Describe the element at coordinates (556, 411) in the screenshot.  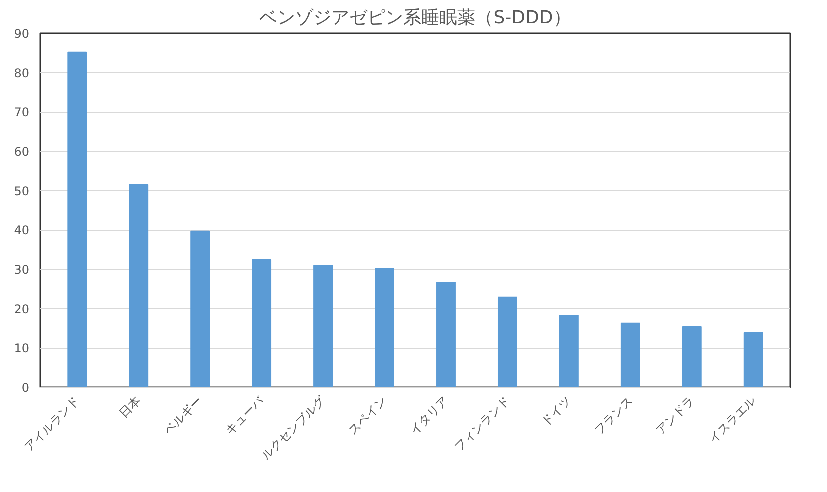
I see `x-tick-label: ドイツ` at that location.